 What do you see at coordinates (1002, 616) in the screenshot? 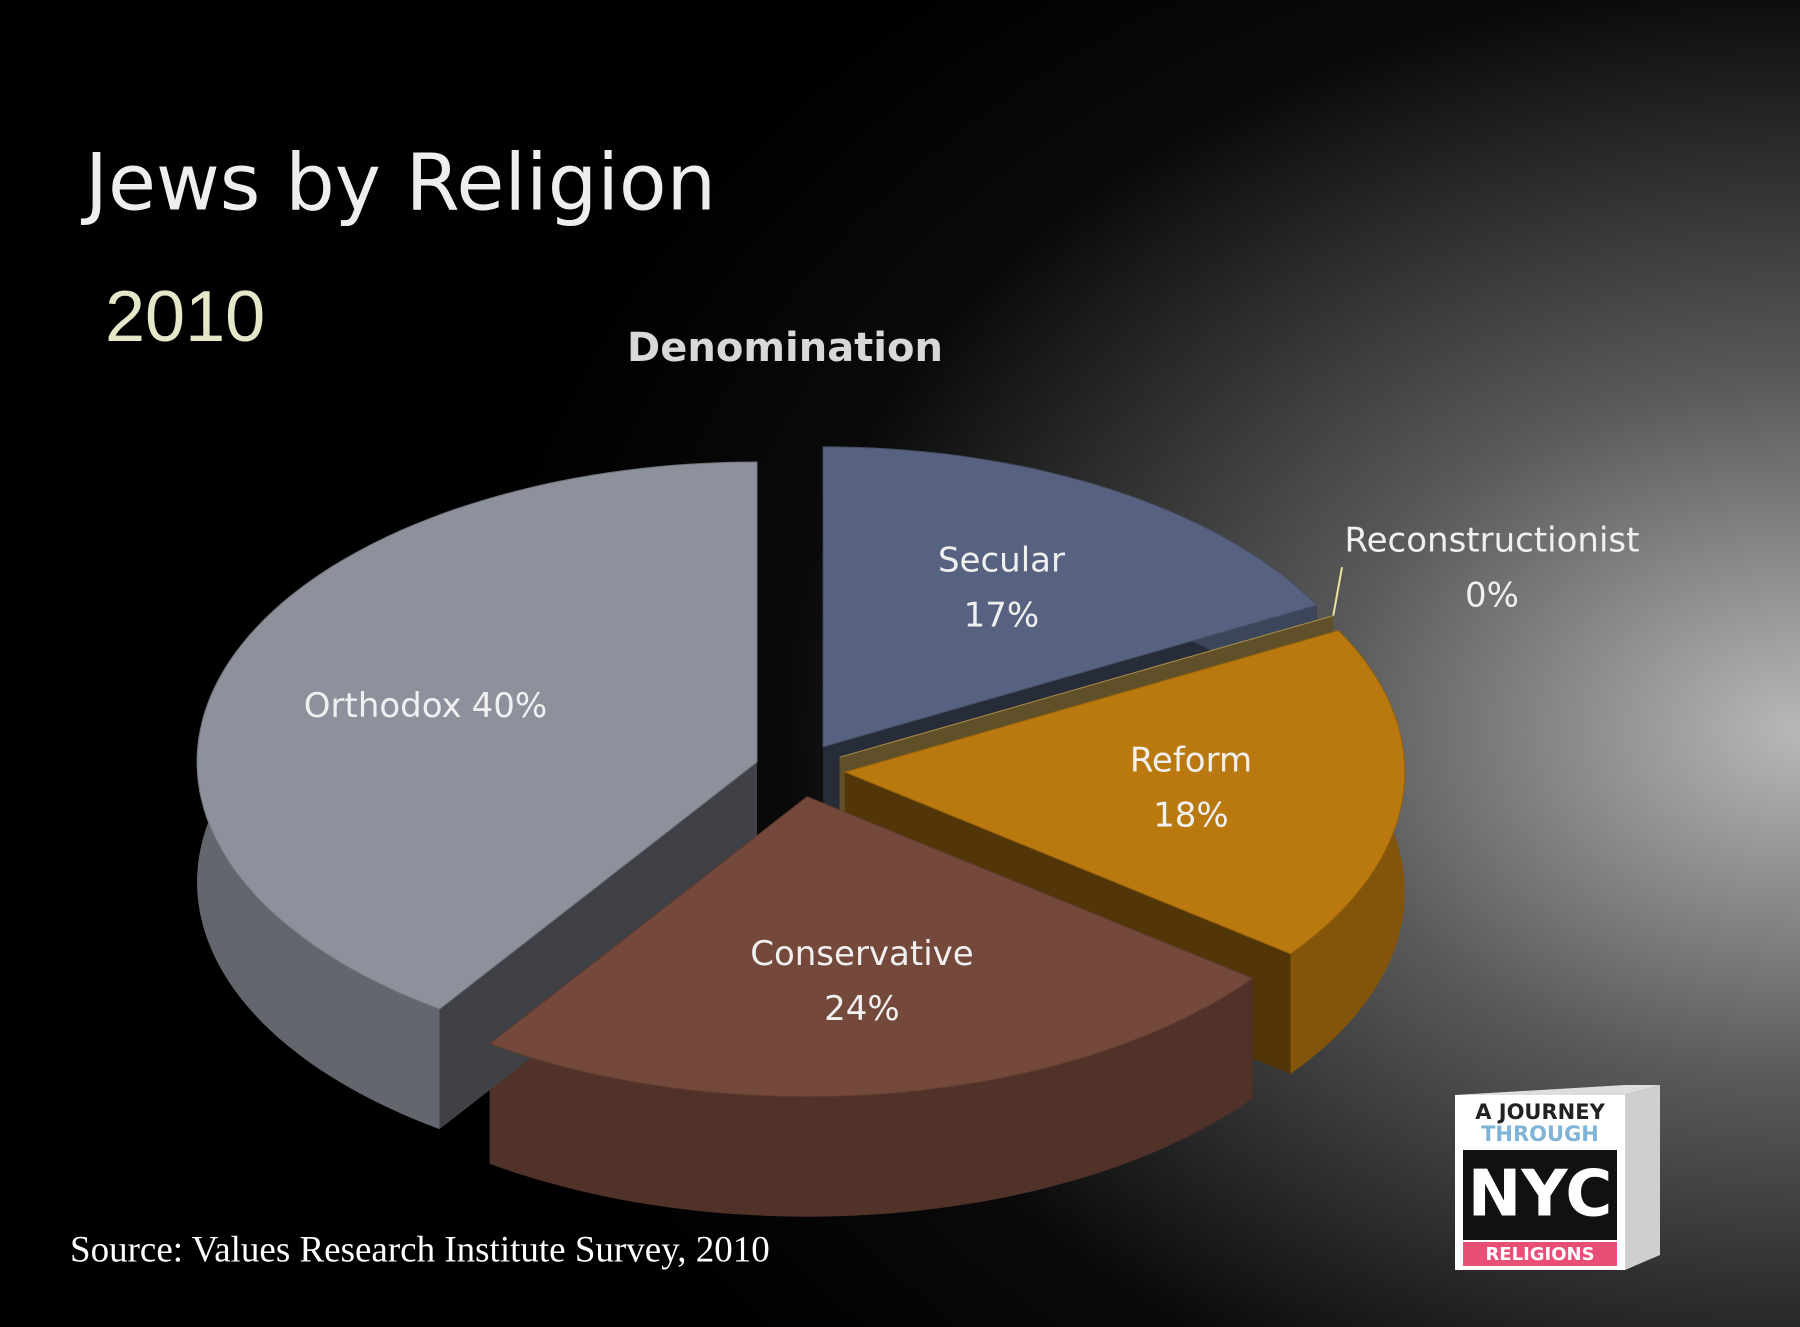
I see `value-label: 17%` at bounding box center [1002, 616].